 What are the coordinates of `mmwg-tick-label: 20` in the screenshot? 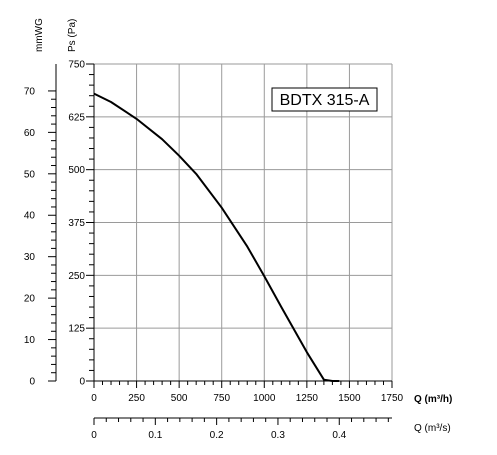 It's located at (30, 299).